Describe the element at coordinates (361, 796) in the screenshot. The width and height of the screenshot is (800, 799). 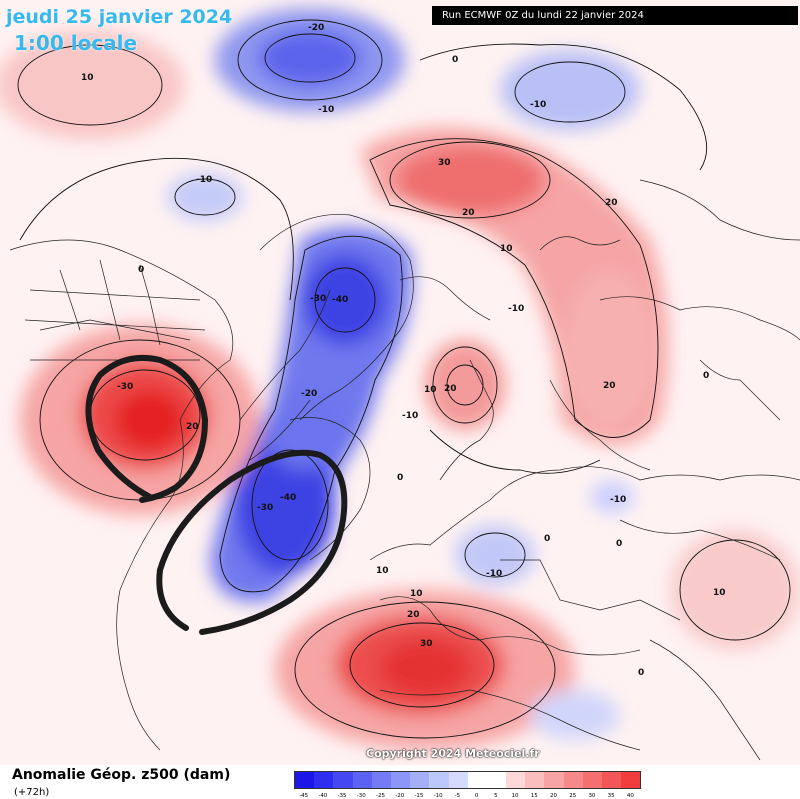
I see `legend-tick: -30` at that location.